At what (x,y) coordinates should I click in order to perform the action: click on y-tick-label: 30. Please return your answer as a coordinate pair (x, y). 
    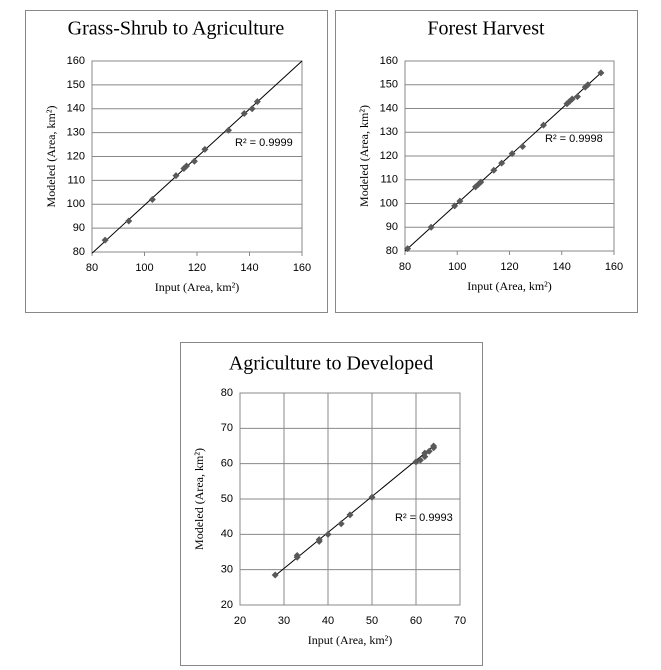
    Looking at the image, I should click on (227, 570).